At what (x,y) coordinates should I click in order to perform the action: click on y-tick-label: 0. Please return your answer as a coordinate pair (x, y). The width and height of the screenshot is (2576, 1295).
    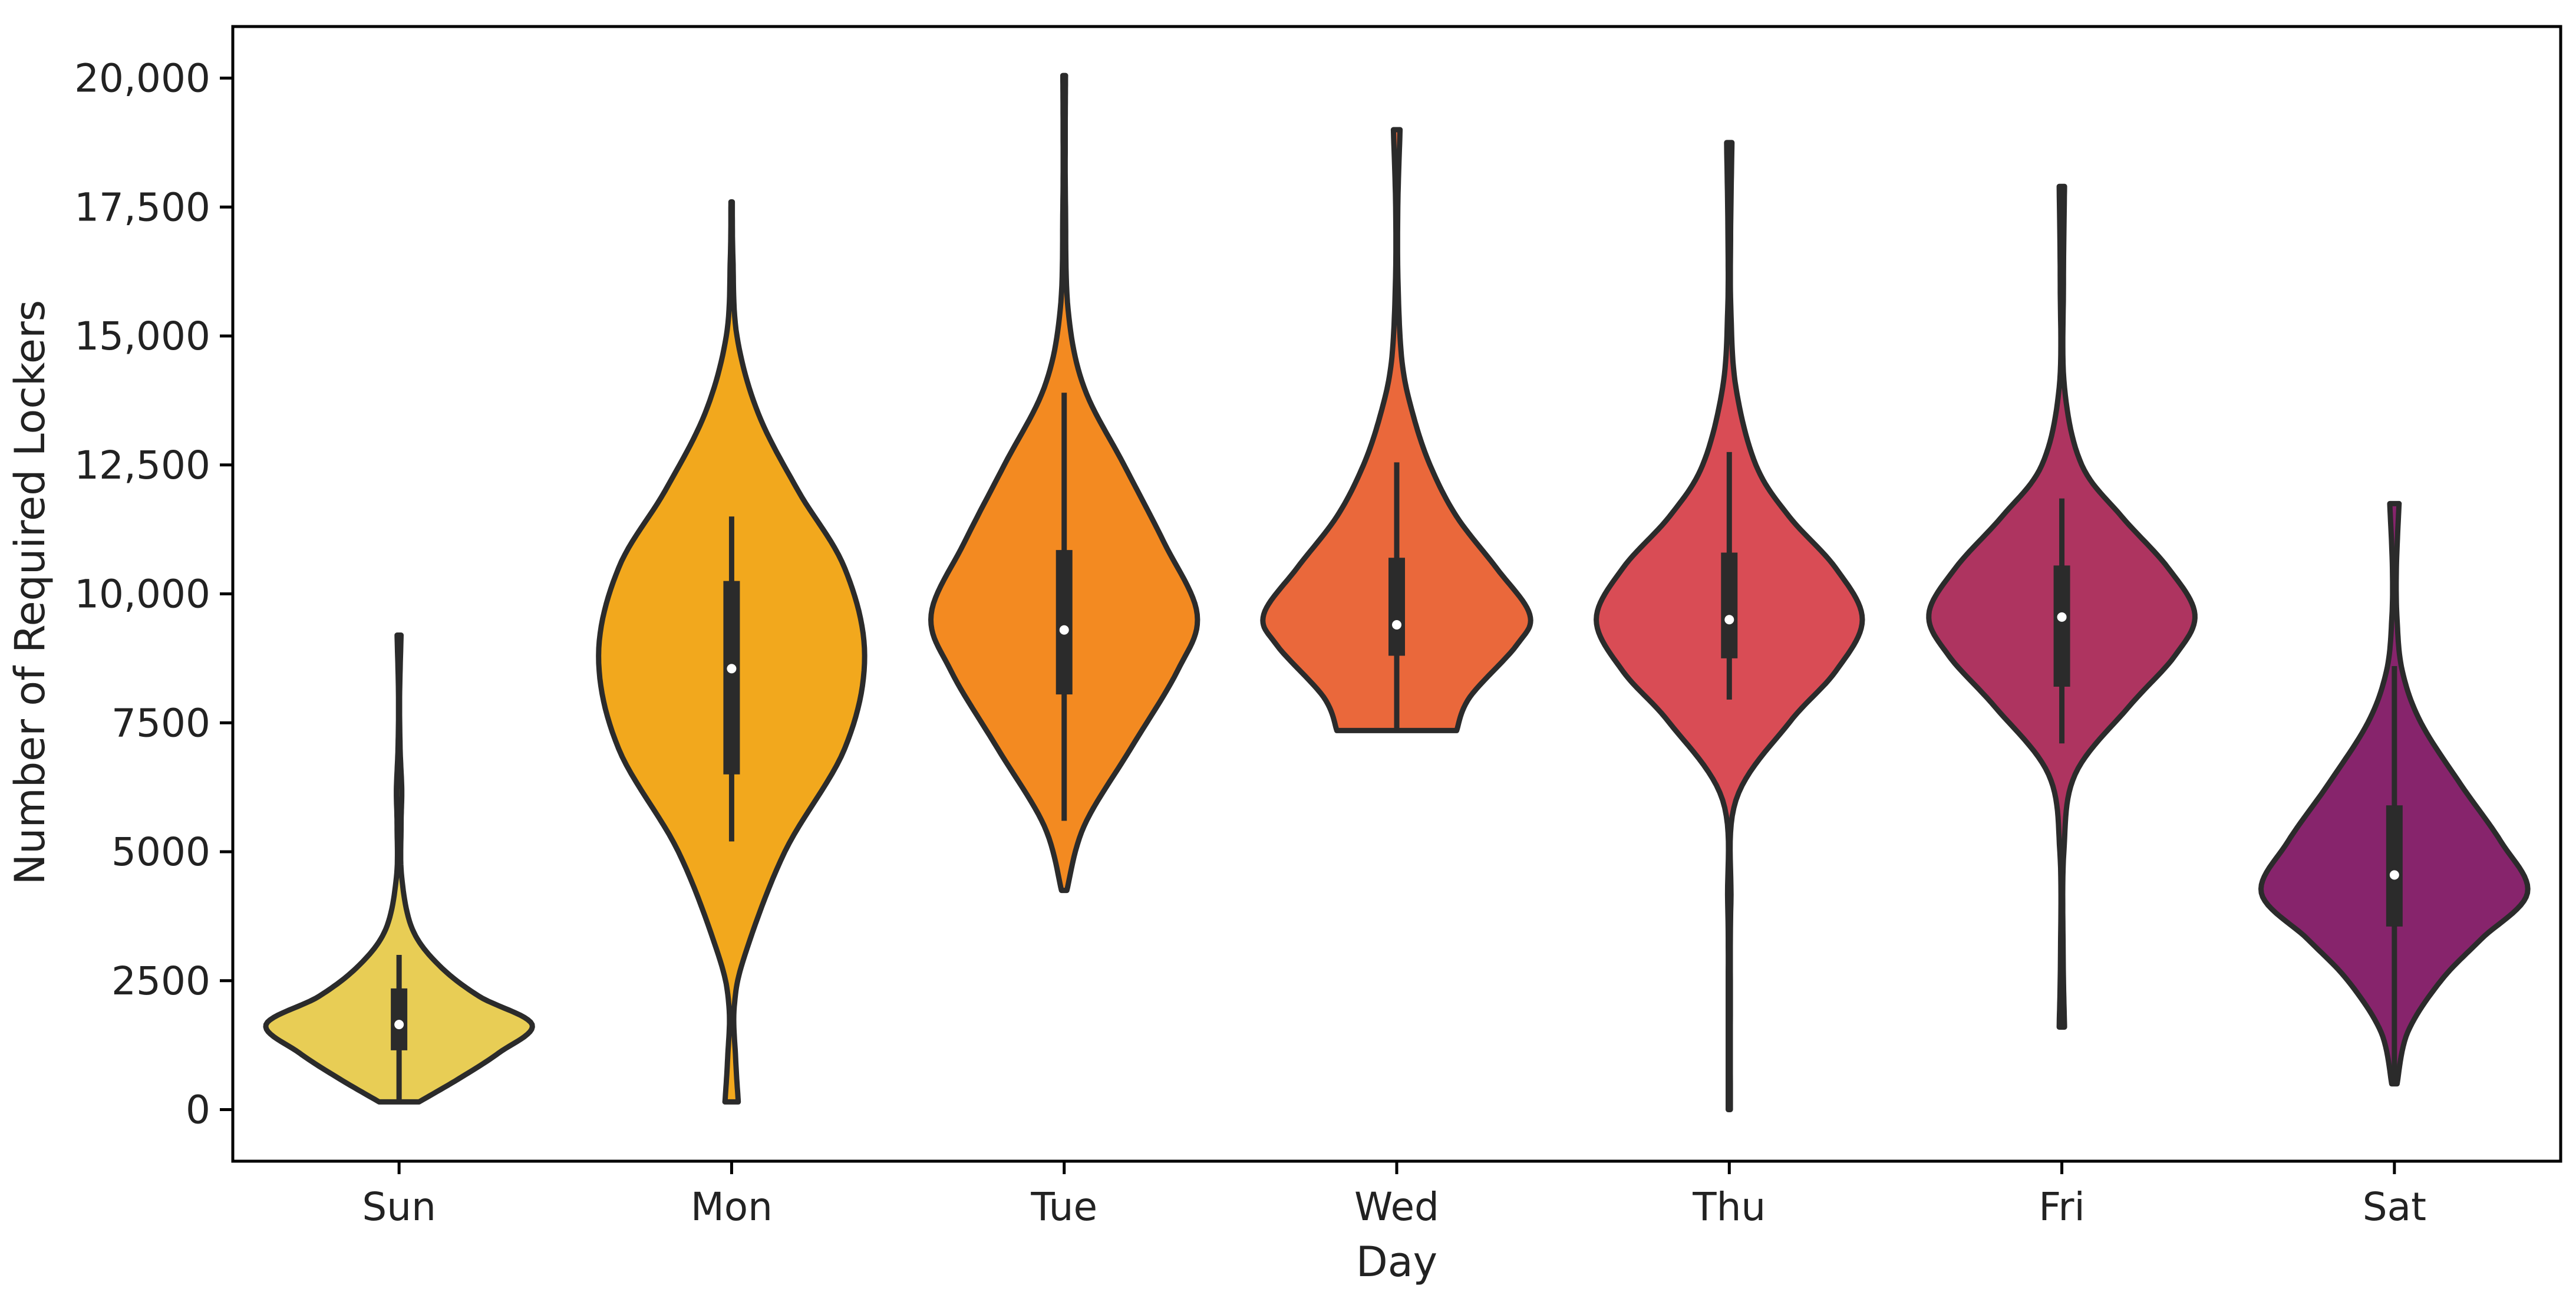
    Looking at the image, I should click on (198, 1110).